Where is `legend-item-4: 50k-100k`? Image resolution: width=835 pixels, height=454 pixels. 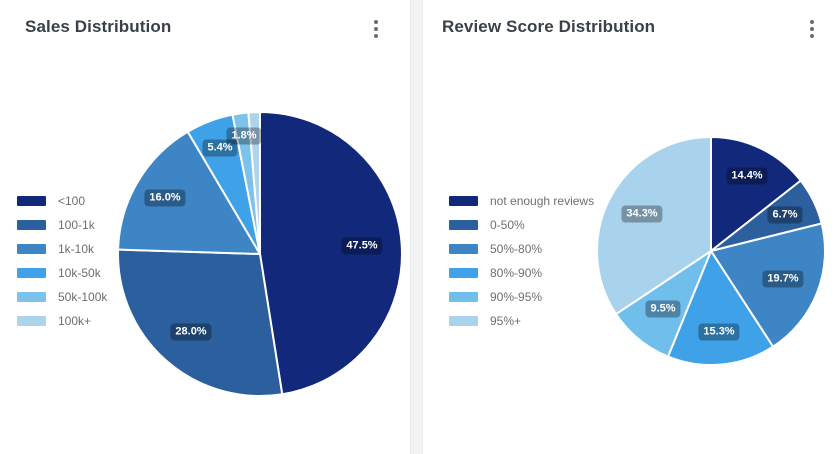
legend-item-4: 50k-100k is located at coordinates (62, 297).